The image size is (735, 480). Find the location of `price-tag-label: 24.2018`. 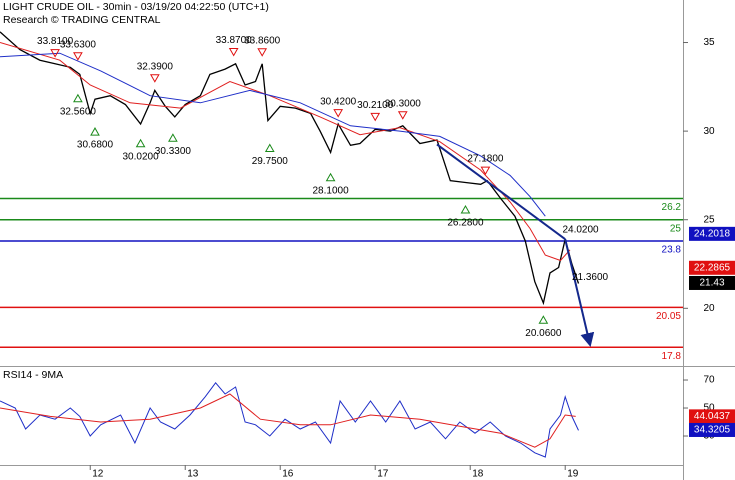

price-tag-label: 24.2018 is located at coordinates (712, 233).